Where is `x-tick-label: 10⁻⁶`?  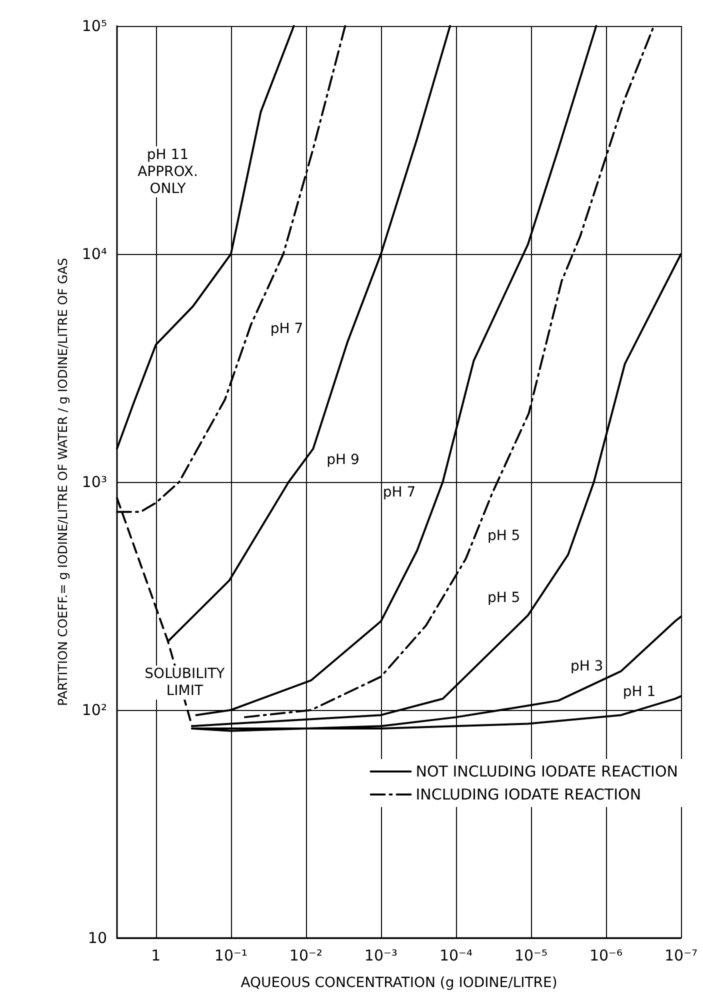 x-tick-label: 10⁻⁶ is located at coordinates (605, 955).